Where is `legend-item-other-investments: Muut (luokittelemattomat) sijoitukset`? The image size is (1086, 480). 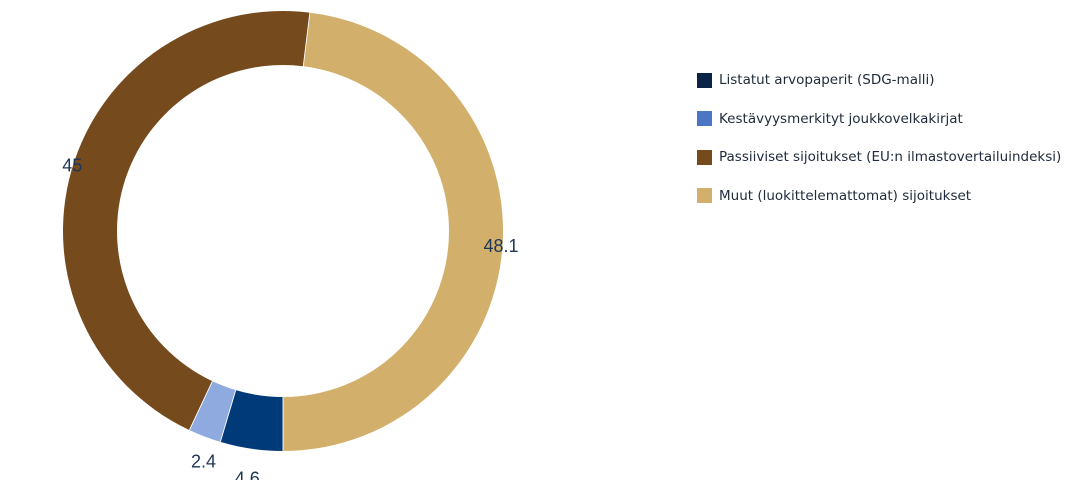
legend-item-other-investments: Muut (luokittelemattomat) sijoitukset is located at coordinates (879, 196).